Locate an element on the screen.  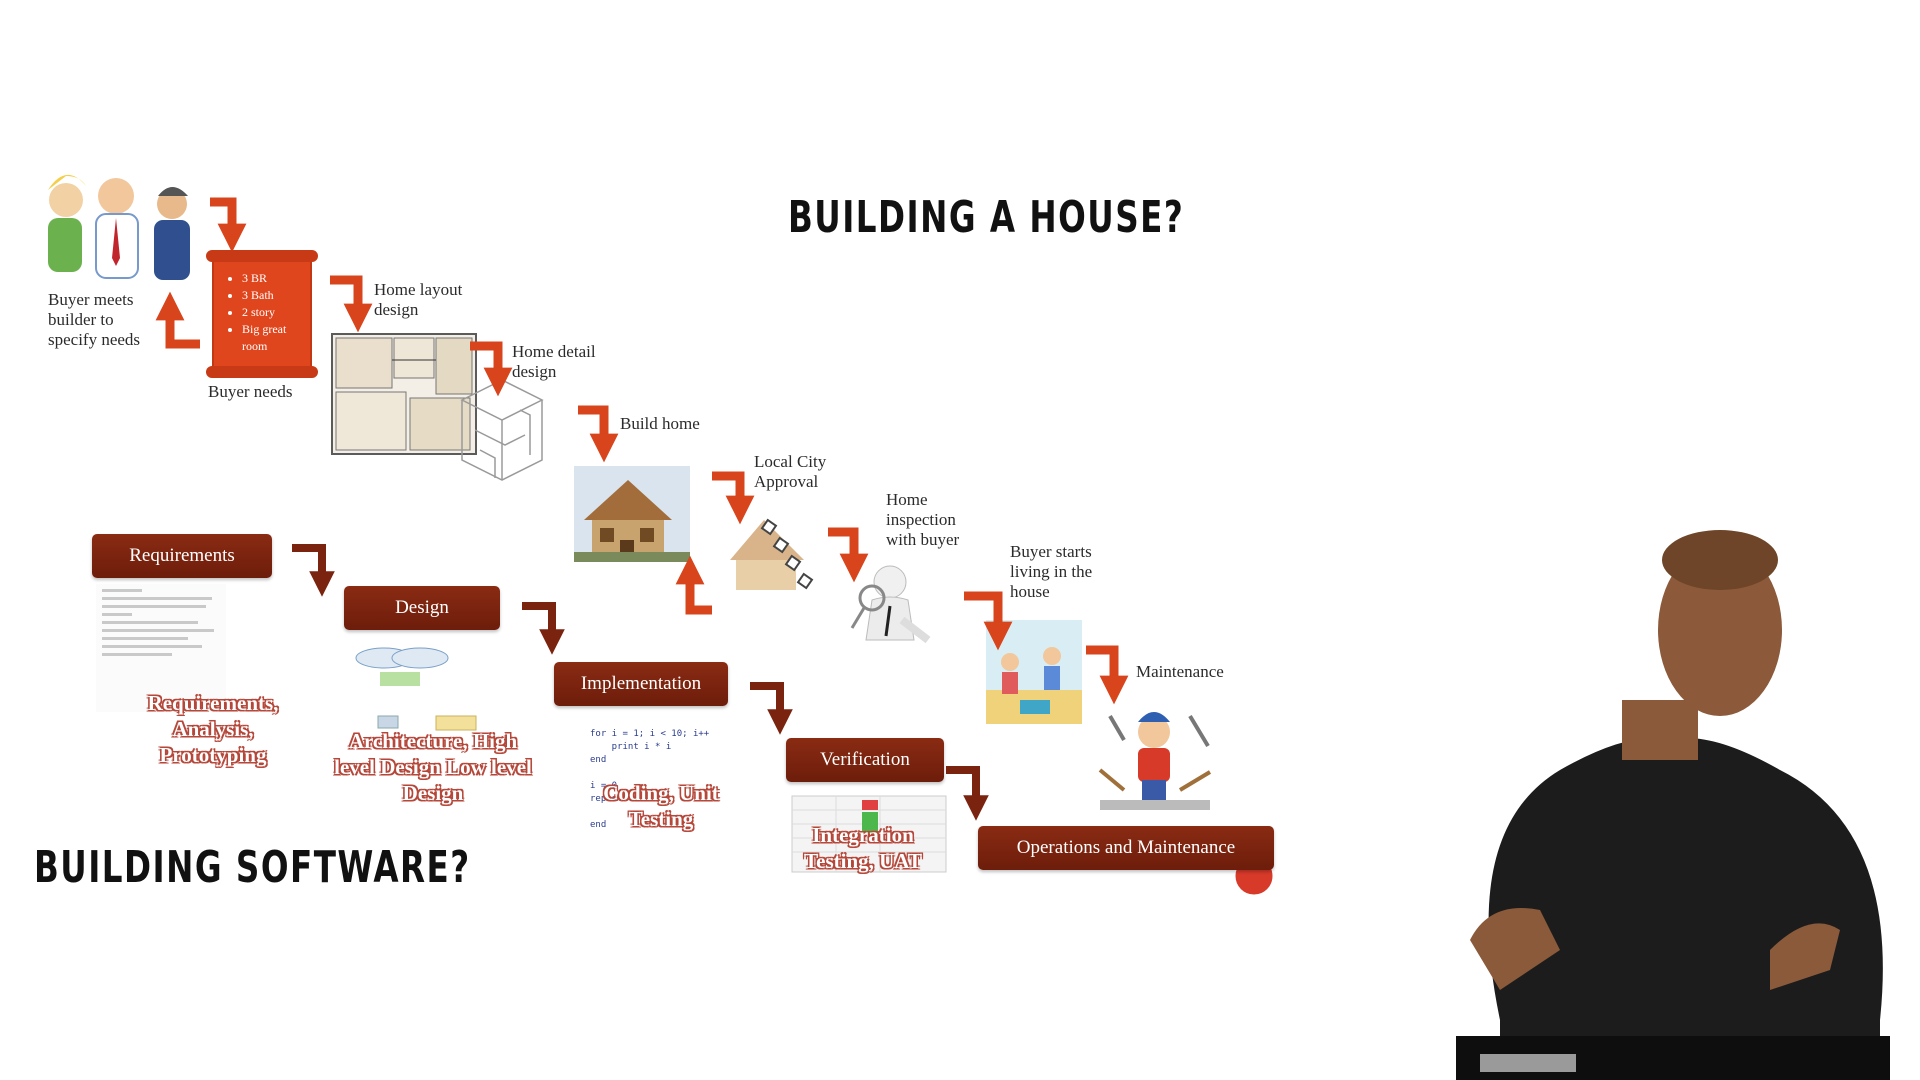
caption-maintenance: Maintenance is located at coordinates (1180, 671).